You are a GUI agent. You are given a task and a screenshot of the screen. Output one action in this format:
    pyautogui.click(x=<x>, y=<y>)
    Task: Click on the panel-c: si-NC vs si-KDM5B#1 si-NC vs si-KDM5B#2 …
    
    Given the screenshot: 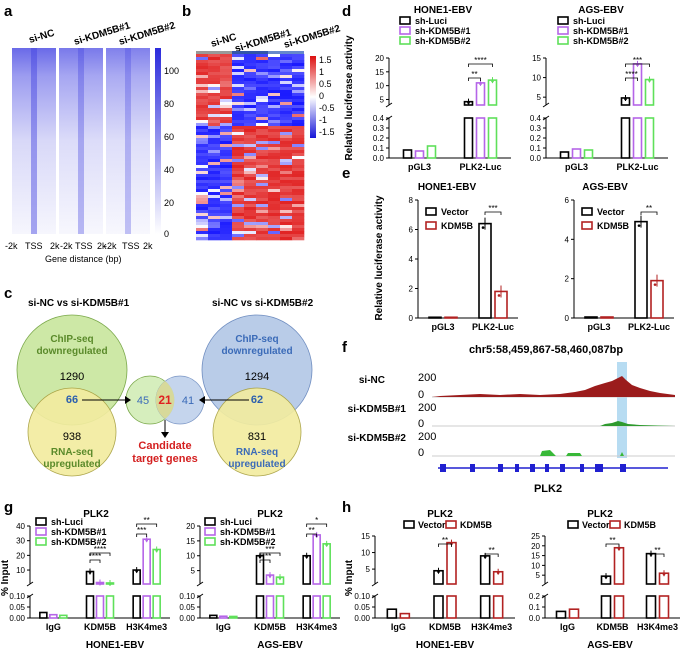 What is the action you would take?
    pyautogui.click(x=165, y=387)
    